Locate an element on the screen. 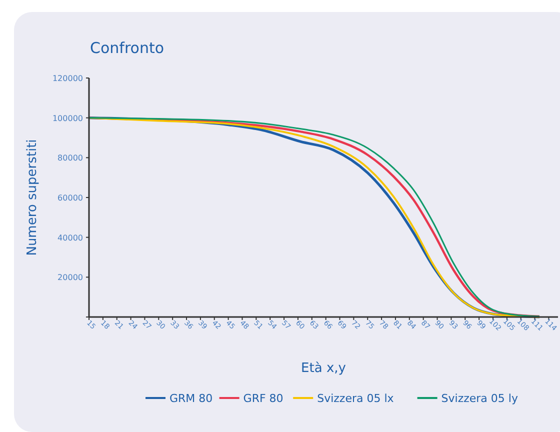 This screenshot has width=560, height=432. y-tick-label: 100000 is located at coordinates (67, 118).